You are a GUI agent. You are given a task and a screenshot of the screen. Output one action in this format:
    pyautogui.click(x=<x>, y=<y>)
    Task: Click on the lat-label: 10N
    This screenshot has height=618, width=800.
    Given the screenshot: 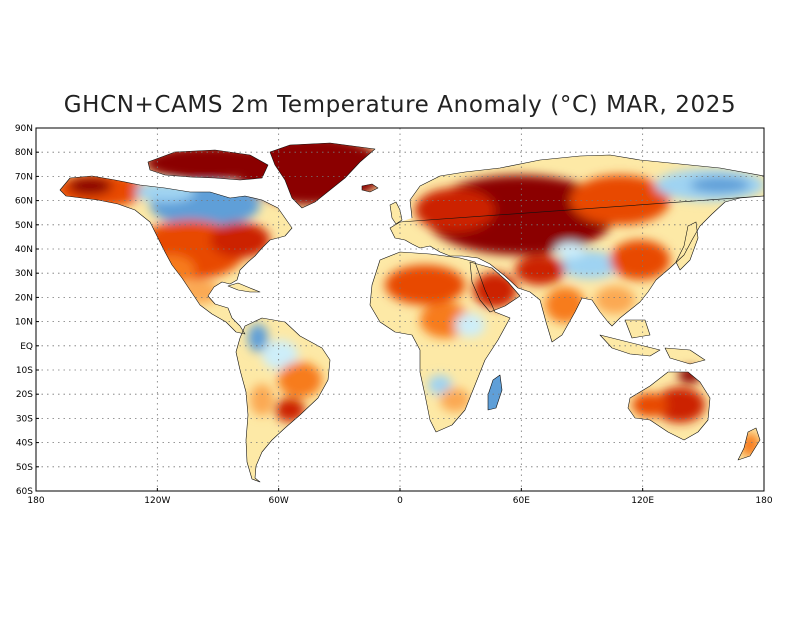 What is the action you would take?
    pyautogui.click(x=24, y=323)
    